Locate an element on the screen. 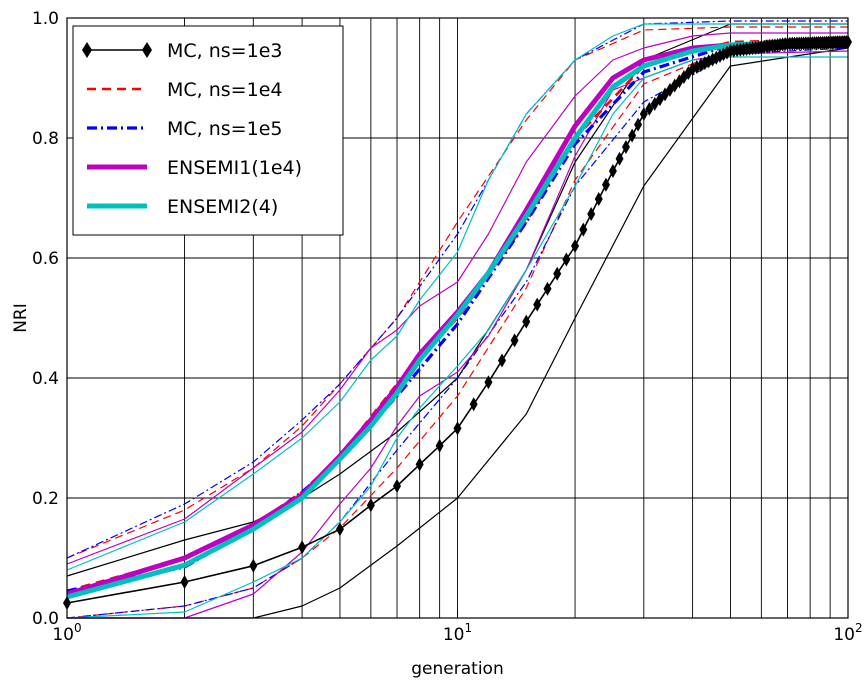 This screenshot has width=867, height=684. y-tick-label: 0.2 is located at coordinates (45, 499).